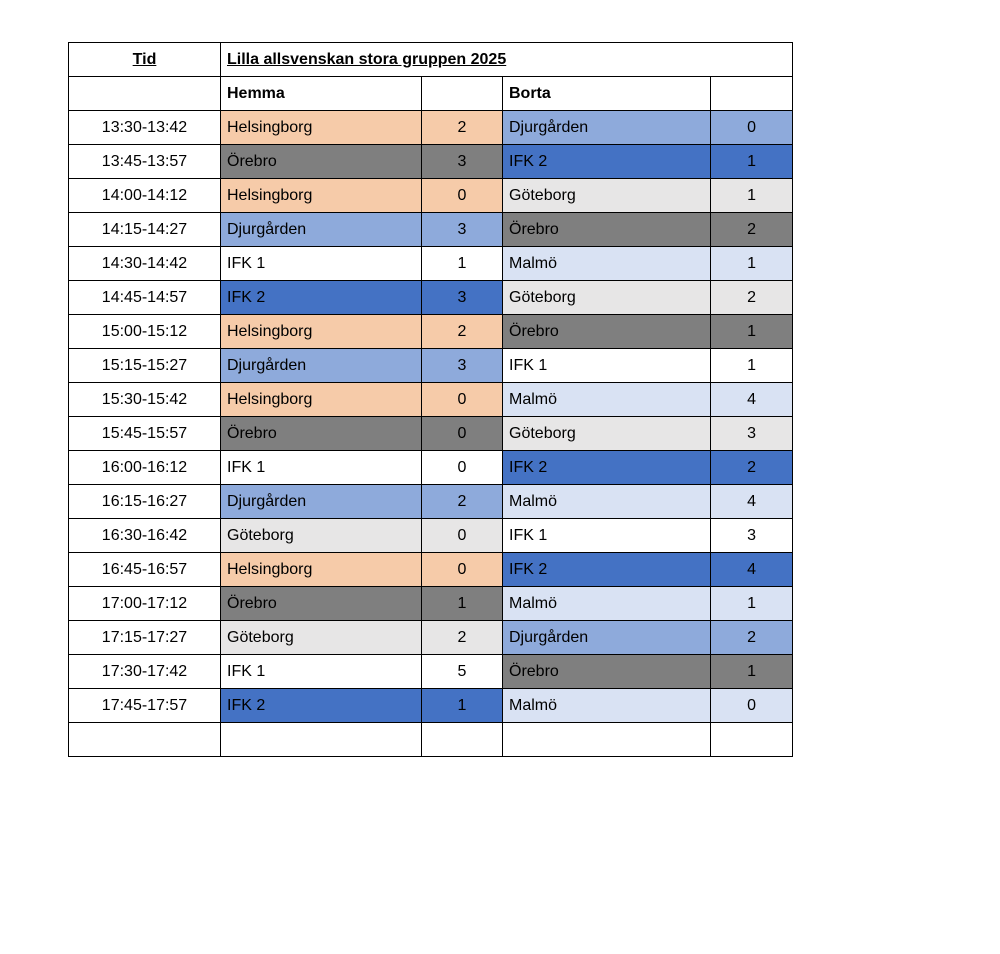  I want to click on blank-header-cell, so click(144, 93).